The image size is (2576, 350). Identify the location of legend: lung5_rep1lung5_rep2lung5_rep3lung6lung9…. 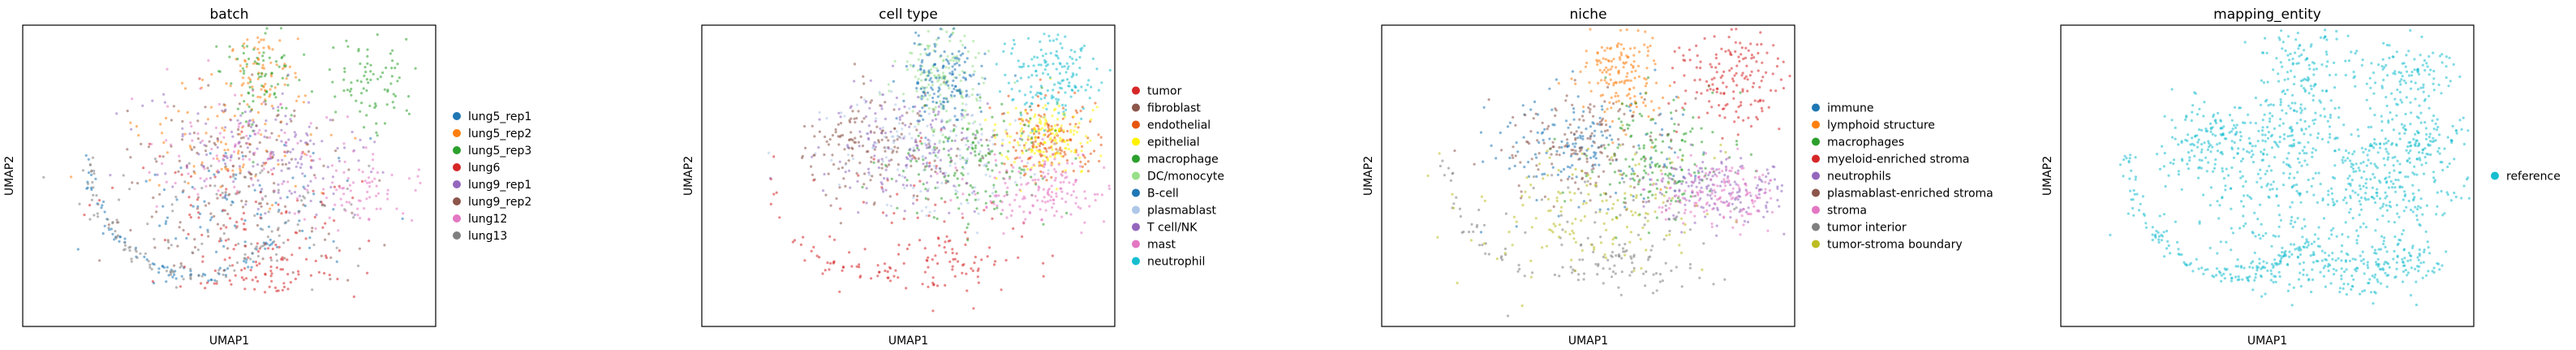
(492, 177).